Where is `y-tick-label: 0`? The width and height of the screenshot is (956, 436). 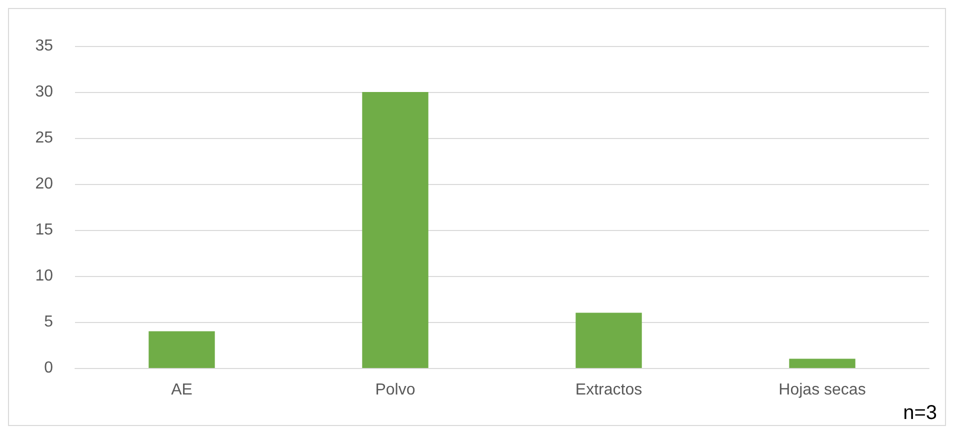
y-tick-label: 0 is located at coordinates (49, 368).